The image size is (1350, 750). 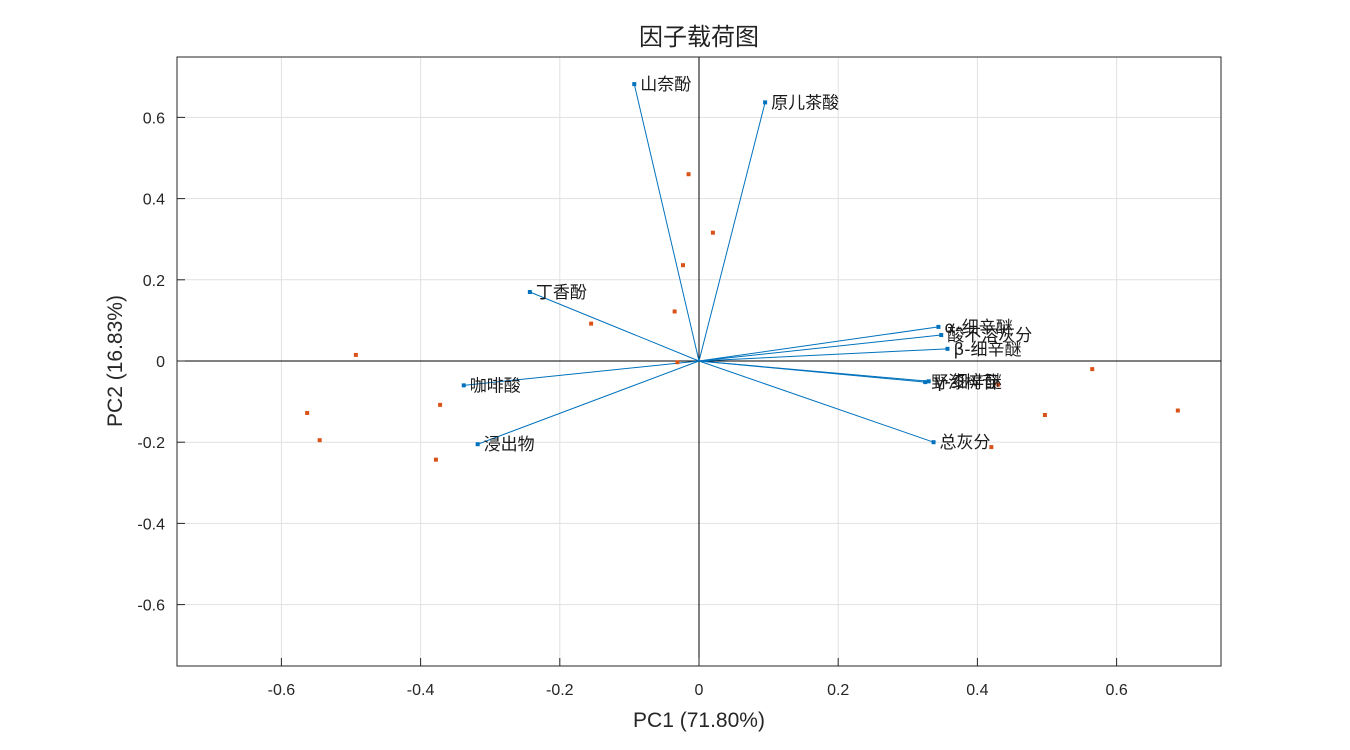 I want to click on y-tick-label: -0.4, so click(x=151, y=524).